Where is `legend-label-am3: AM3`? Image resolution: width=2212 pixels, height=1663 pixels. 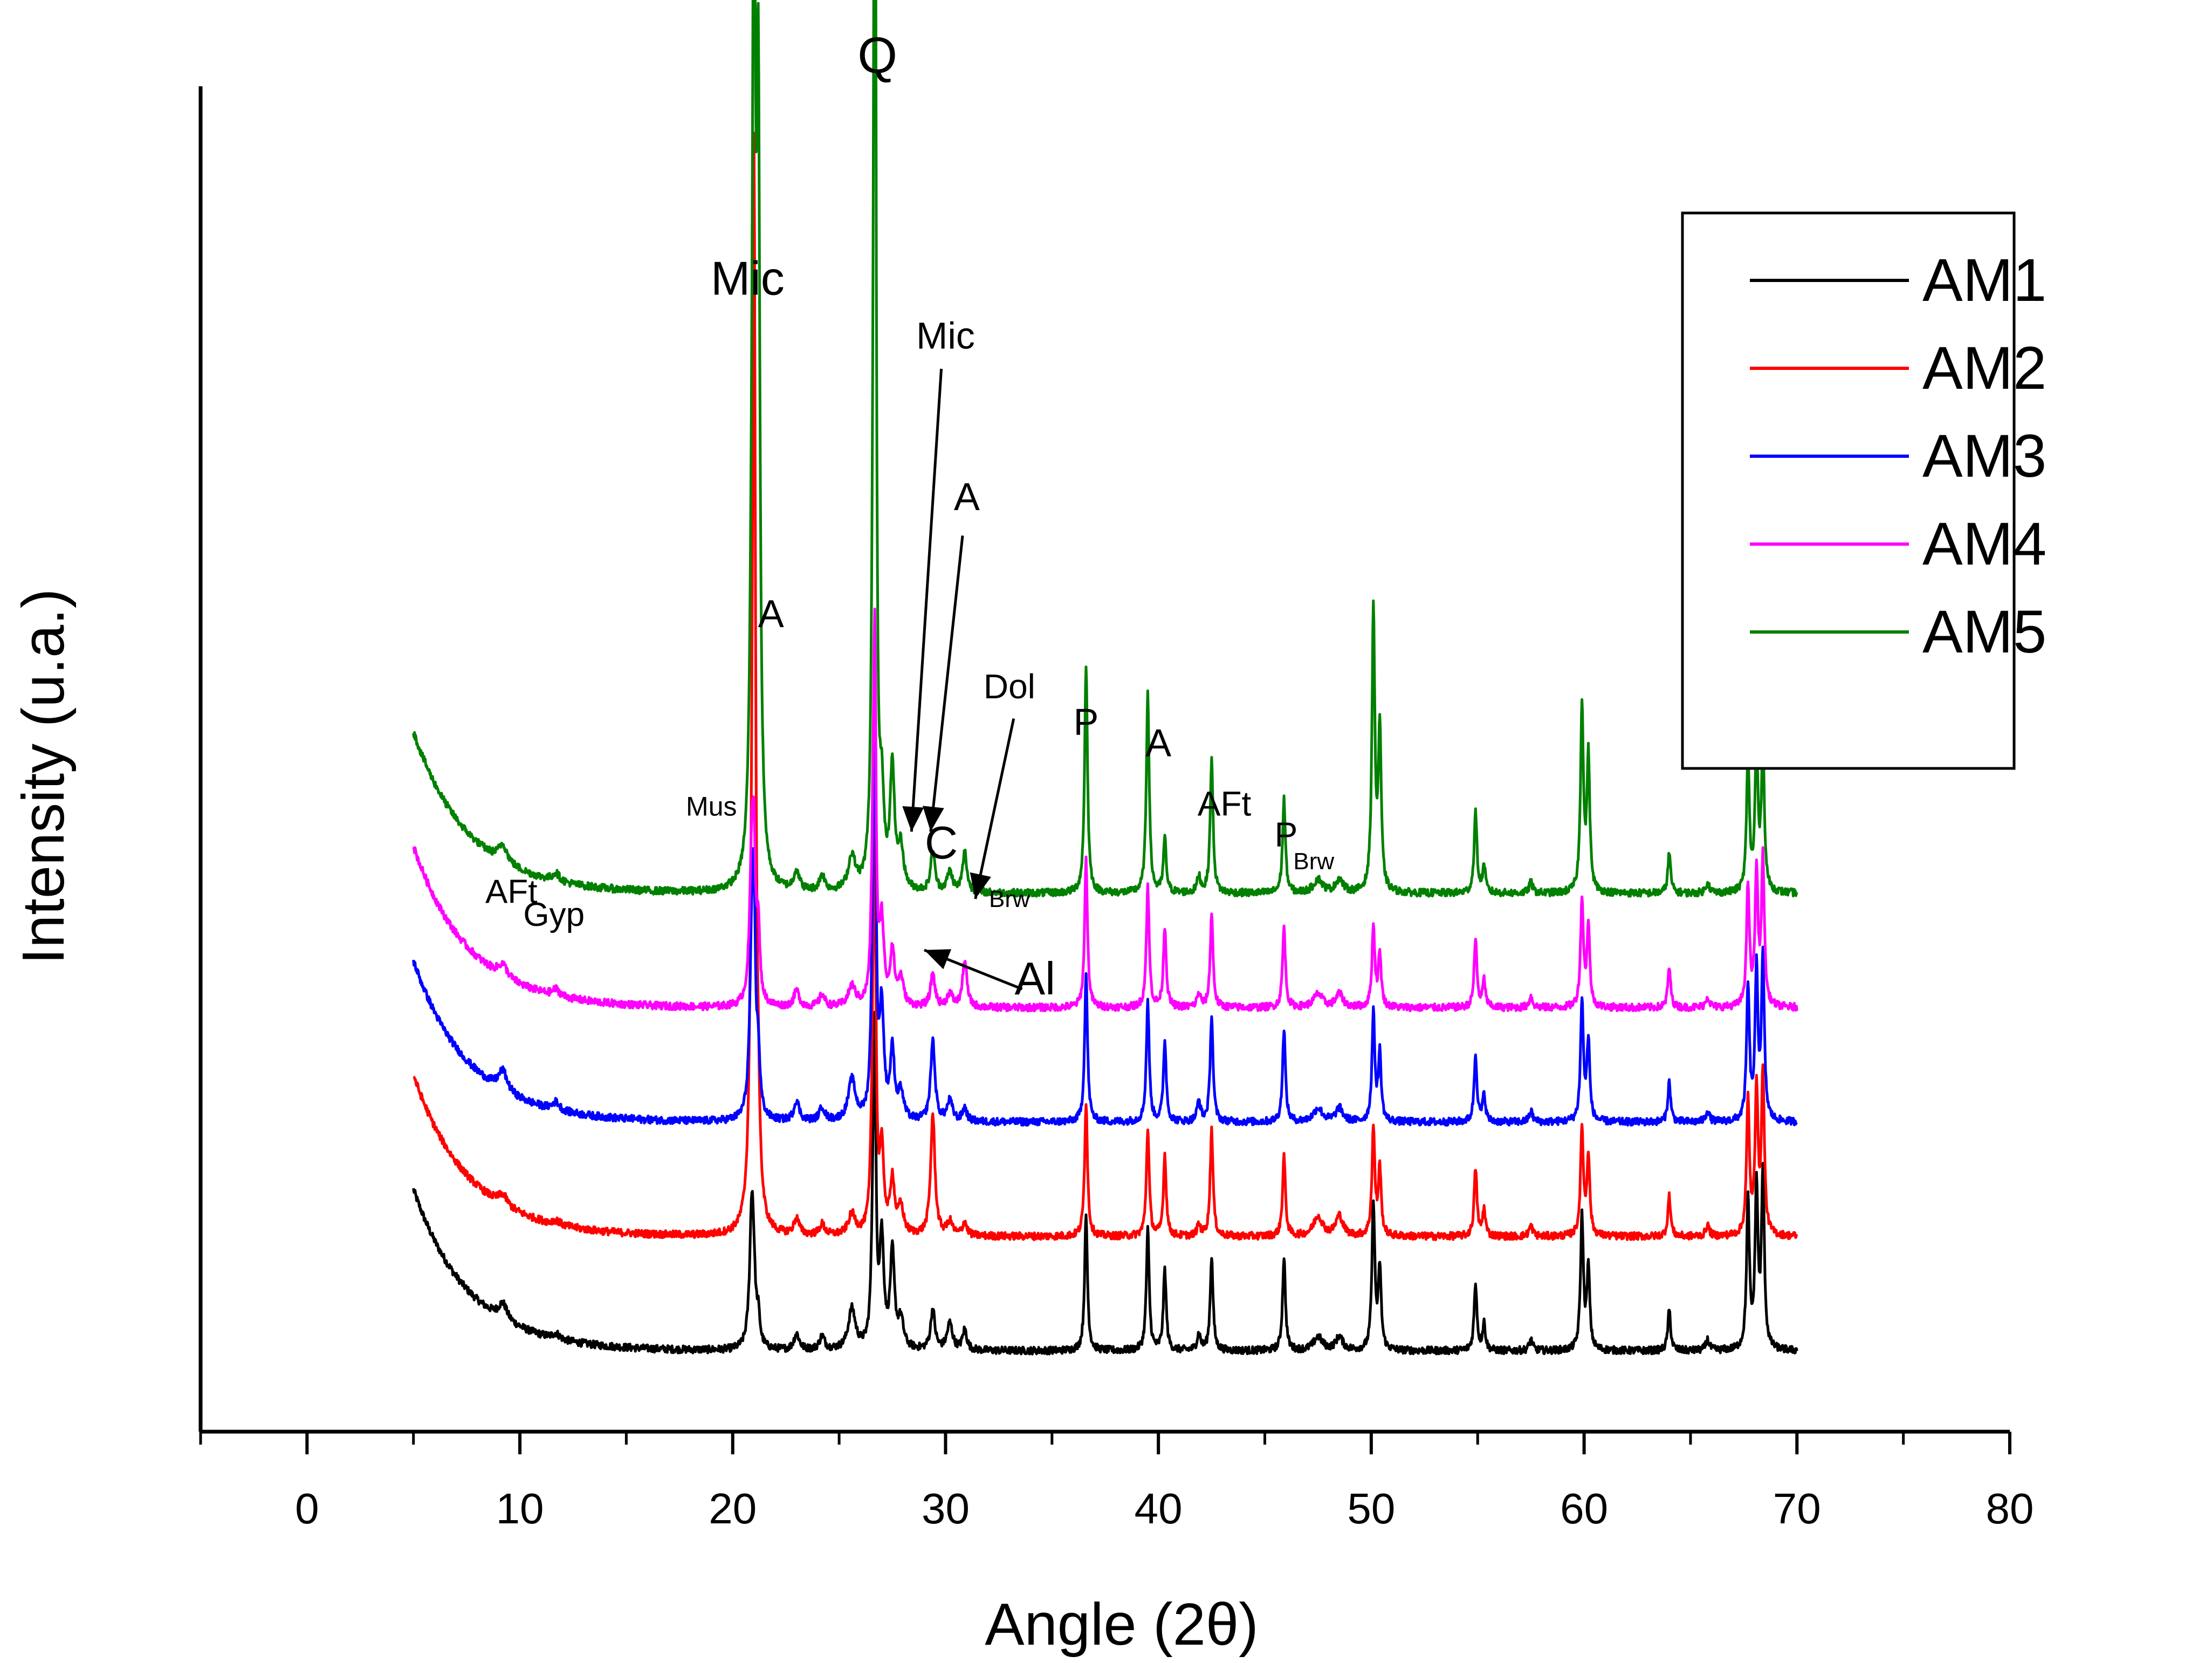 legend-label-am3: AM3 is located at coordinates (1984, 456).